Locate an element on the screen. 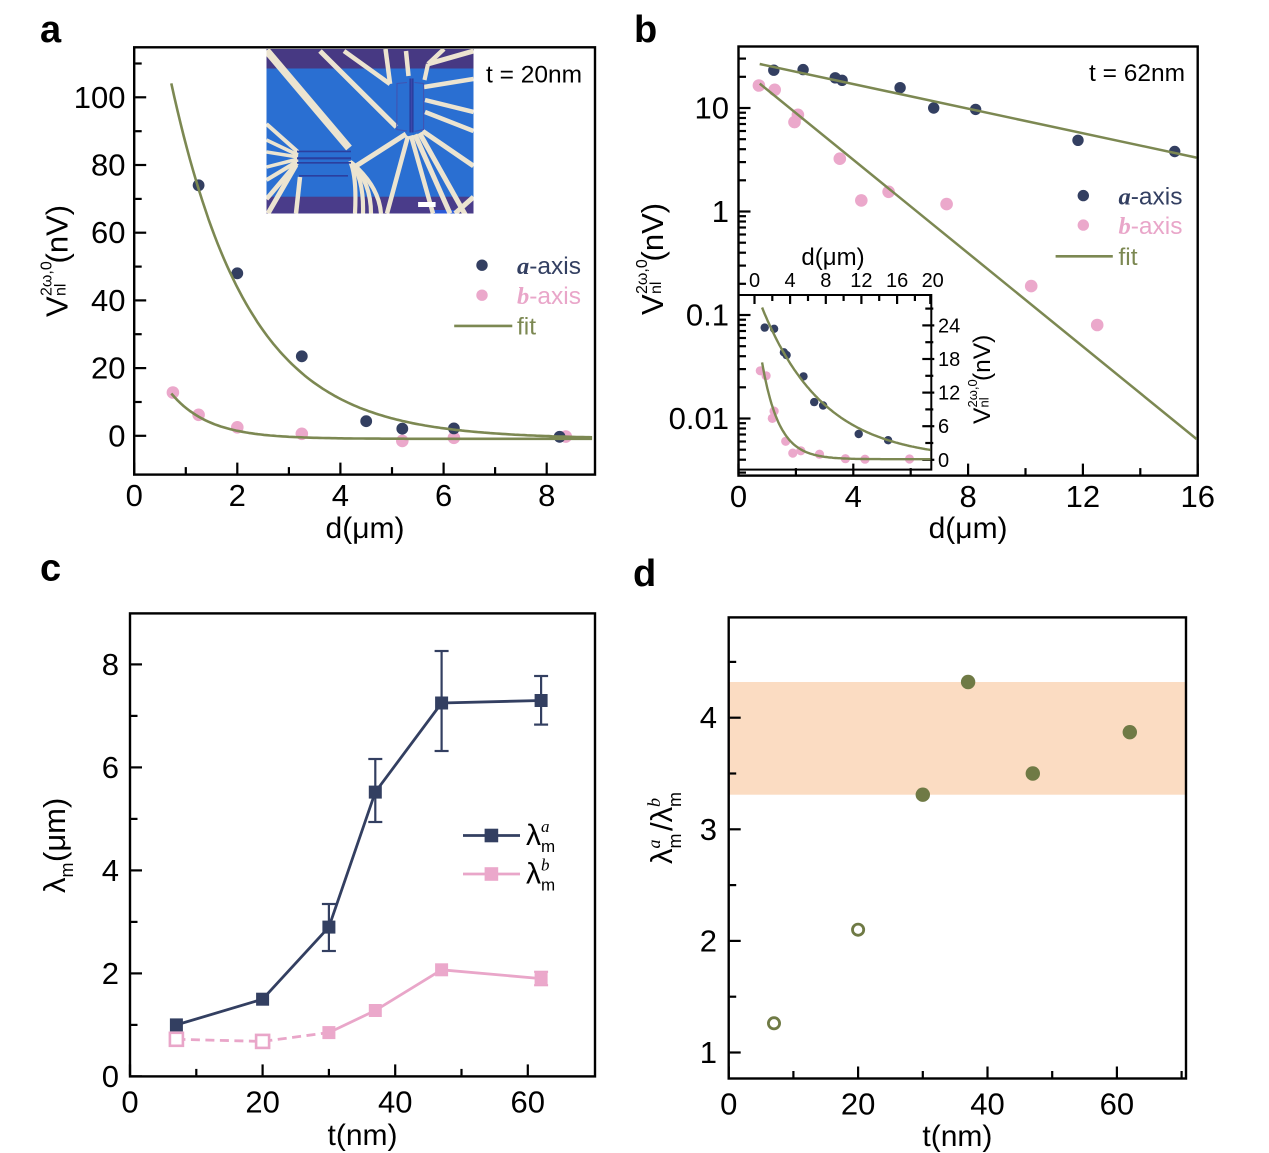  svg-text: λma is located at coordinates (540, 836).